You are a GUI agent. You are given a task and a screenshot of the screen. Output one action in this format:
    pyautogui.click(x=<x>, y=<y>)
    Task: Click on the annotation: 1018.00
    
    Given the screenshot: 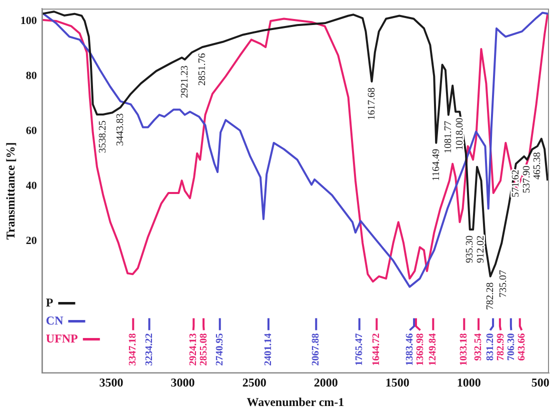 What is the action you would take?
    pyautogui.click(x=460, y=134)
    